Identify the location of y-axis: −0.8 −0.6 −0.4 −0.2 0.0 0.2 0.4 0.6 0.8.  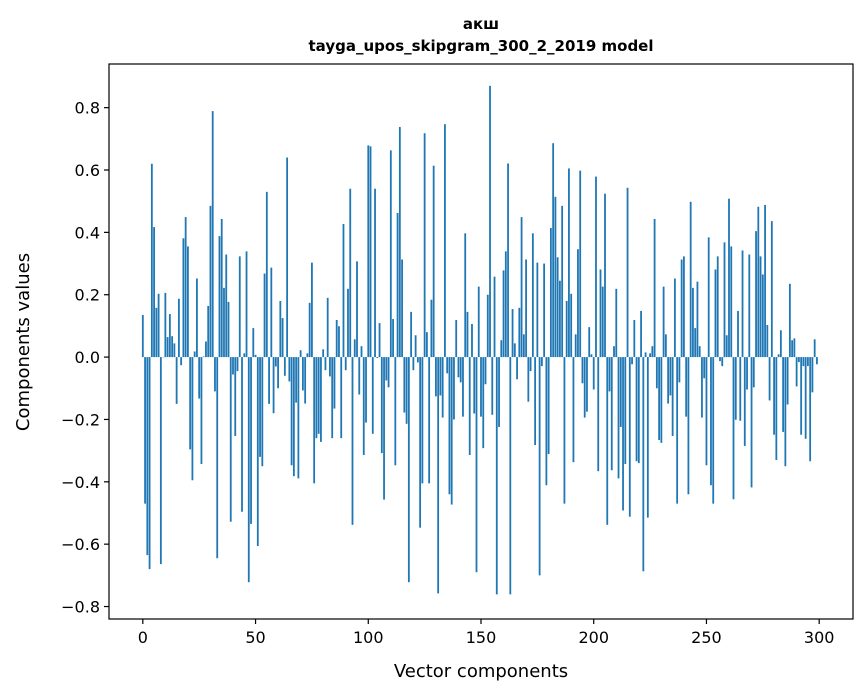
(85, 358).